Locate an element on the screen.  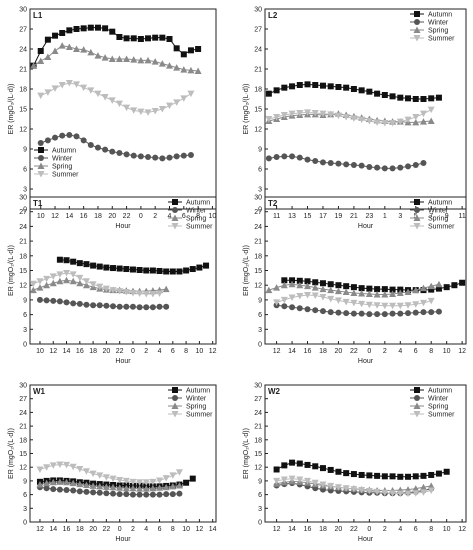
x-tick-label: 18 is located at coordinates (98, 216).